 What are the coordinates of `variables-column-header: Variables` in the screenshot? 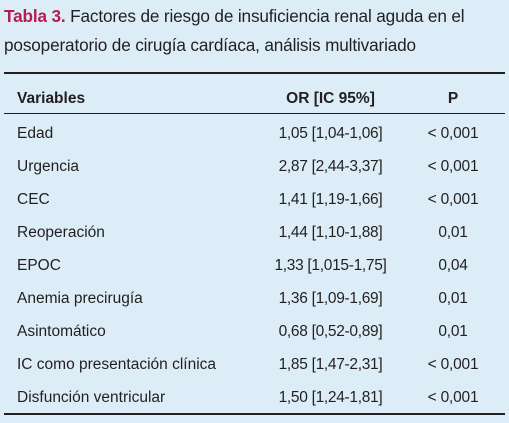 It's located at (51, 98).